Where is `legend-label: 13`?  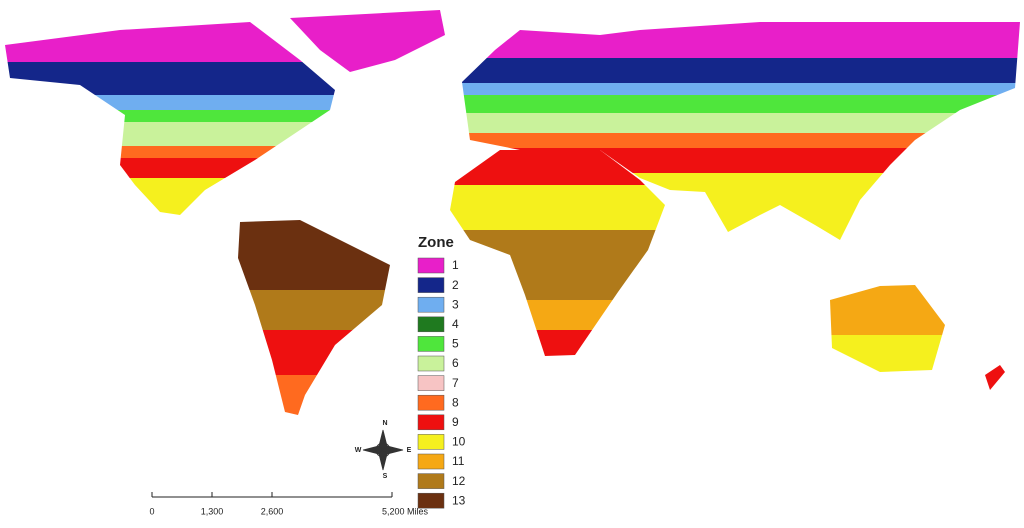 legend-label: 13 is located at coordinates (459, 500).